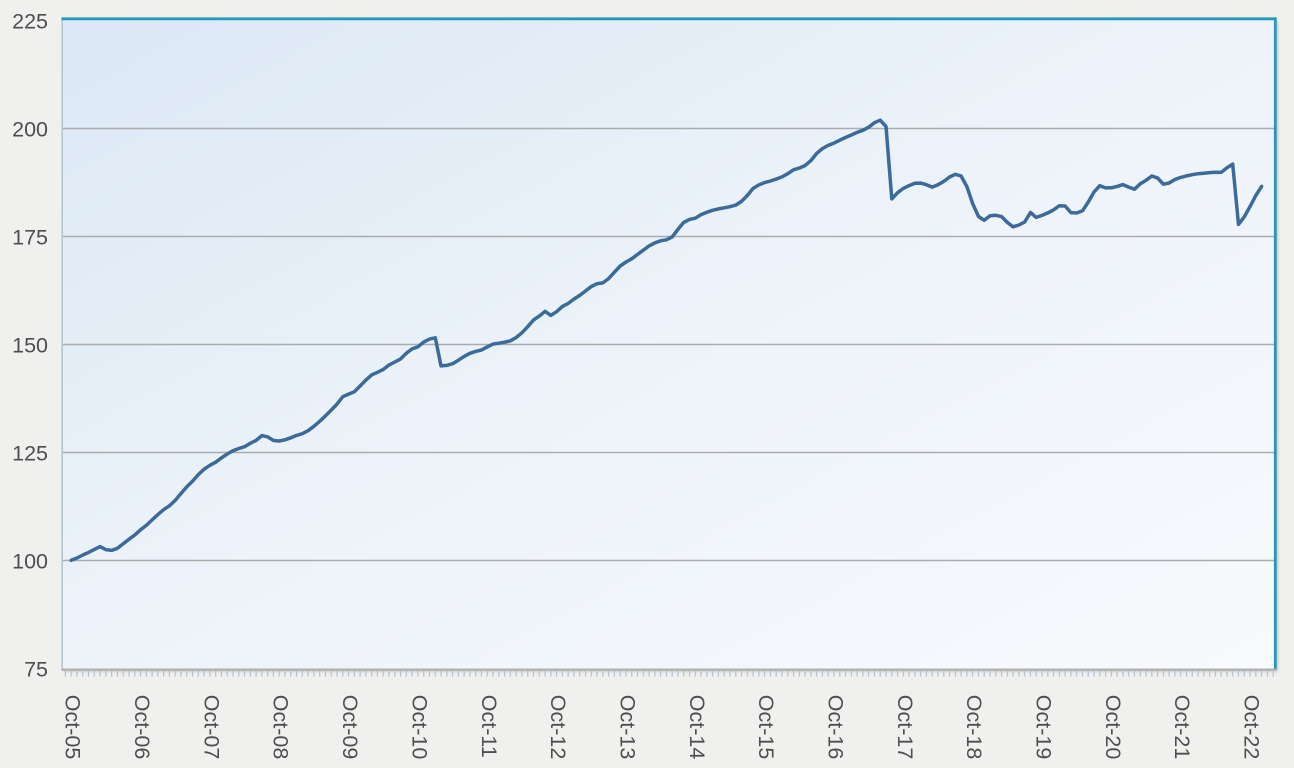 This screenshot has width=1294, height=768. Describe the element at coordinates (1252, 727) in the screenshot. I see `svg-text: Oct-22` at that location.